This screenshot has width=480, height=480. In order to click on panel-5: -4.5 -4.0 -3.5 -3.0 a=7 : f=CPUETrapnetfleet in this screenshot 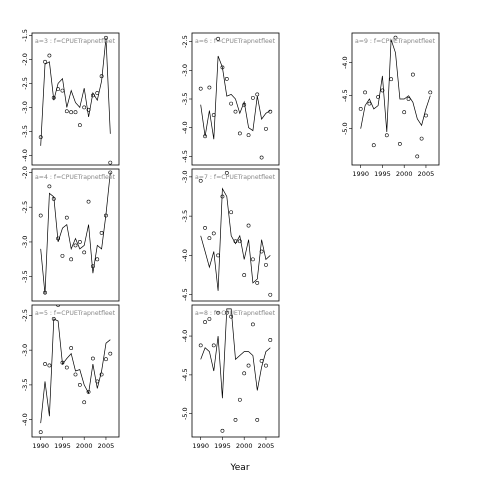, I will do `click(230, 235)`.